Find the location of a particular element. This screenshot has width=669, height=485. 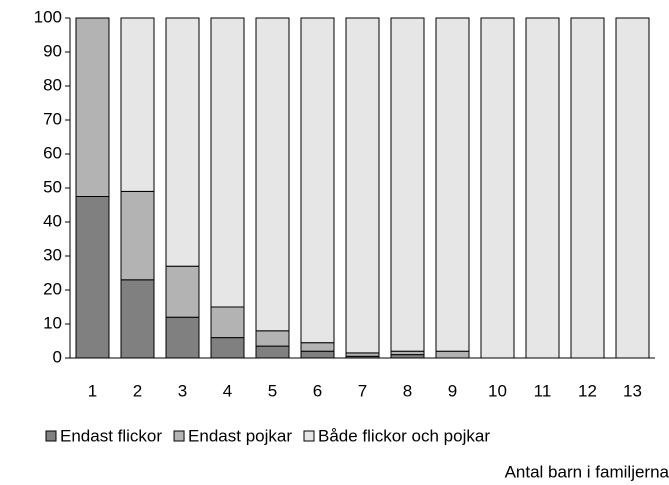

y-tick-label: 60 is located at coordinates (52, 152).